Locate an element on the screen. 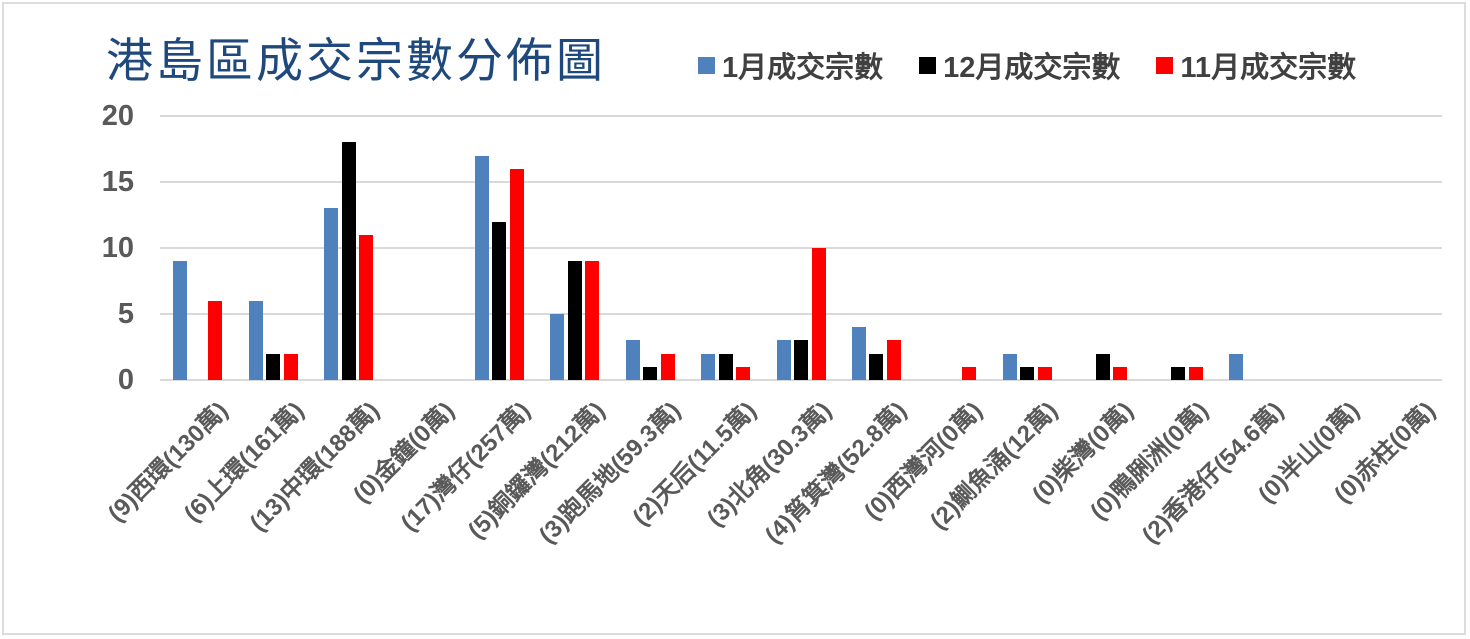 The image size is (1470, 639). bar-11月成交宗數-11 is located at coordinates (1044, 373).